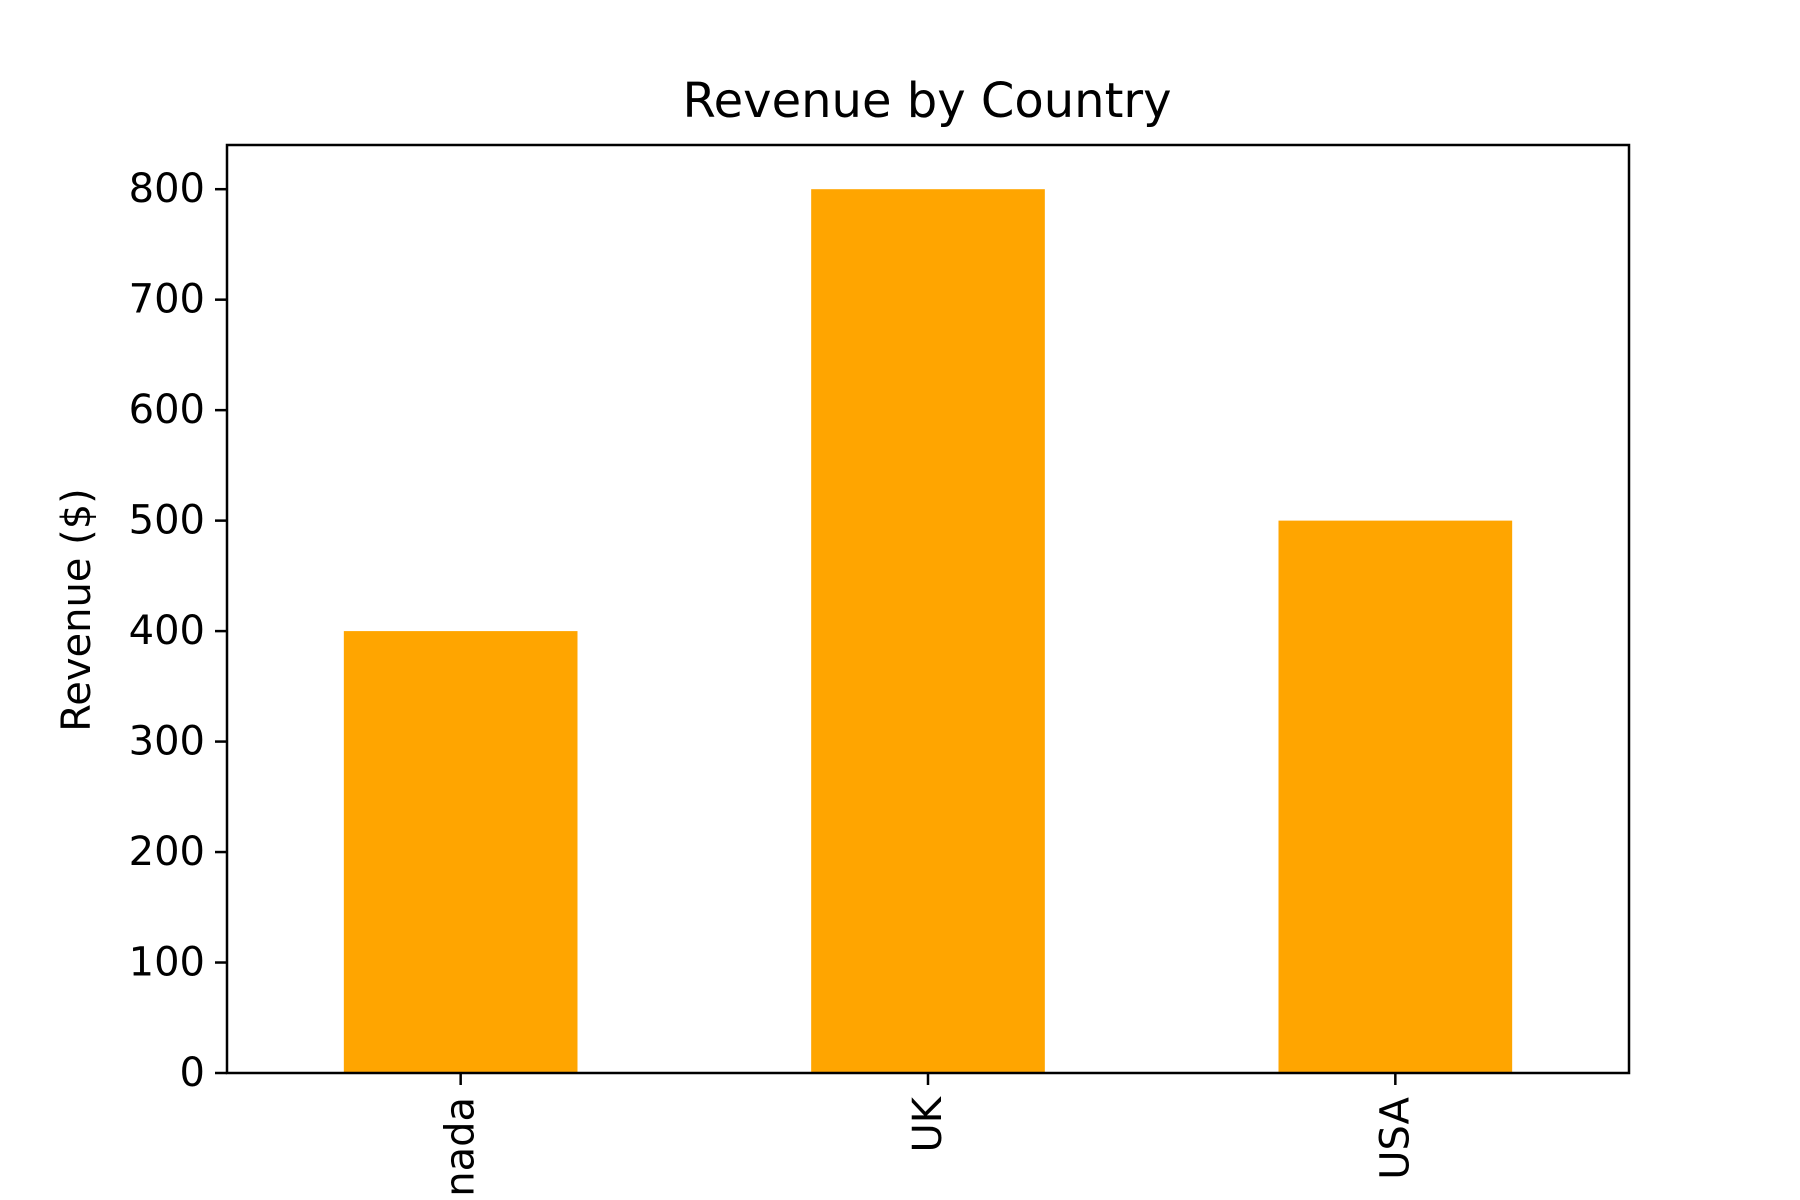 The image size is (1800, 1200). I want to click on x-axis: Canada UK USA, so click(928, 1136).